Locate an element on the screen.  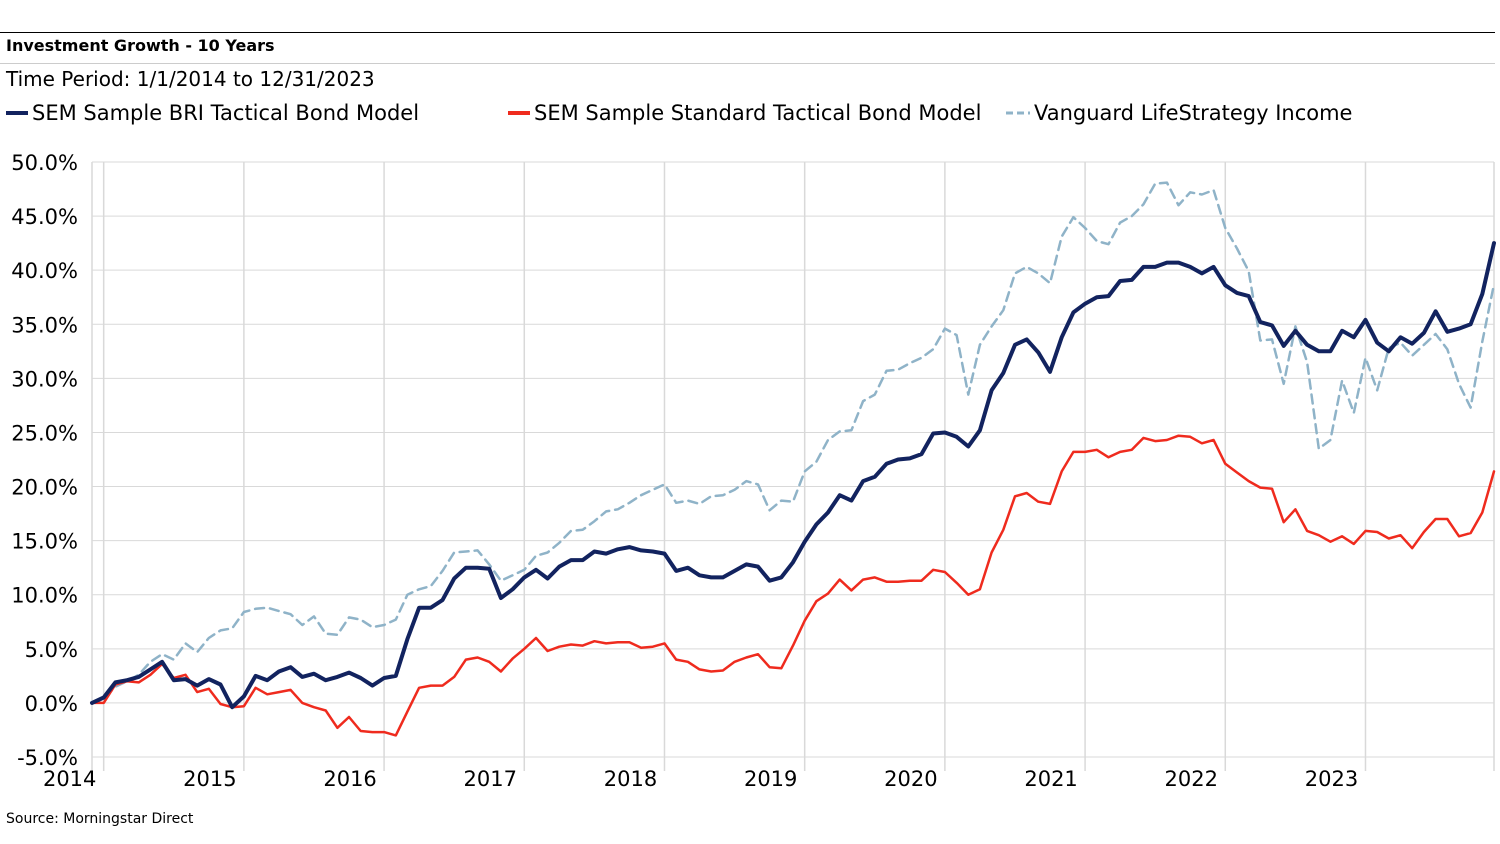
legend-swatch-standard is located at coordinates (519, 113).